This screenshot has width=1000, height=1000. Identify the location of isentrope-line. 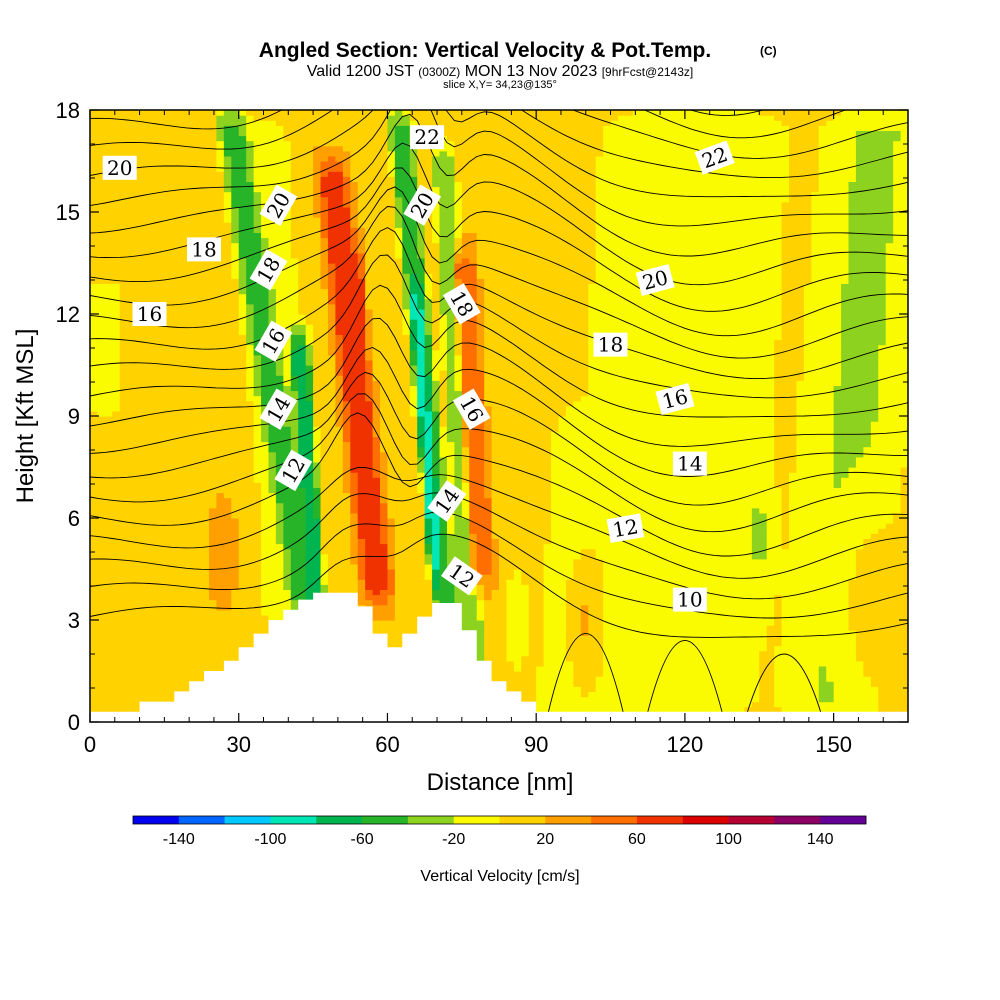
(499, 522).